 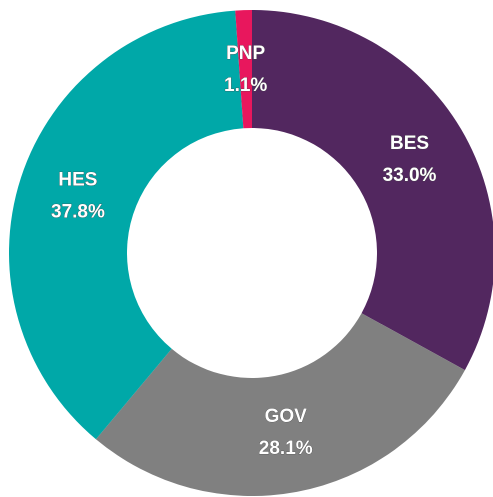 I want to click on slice-value-label: 1.1%, so click(x=245, y=85).